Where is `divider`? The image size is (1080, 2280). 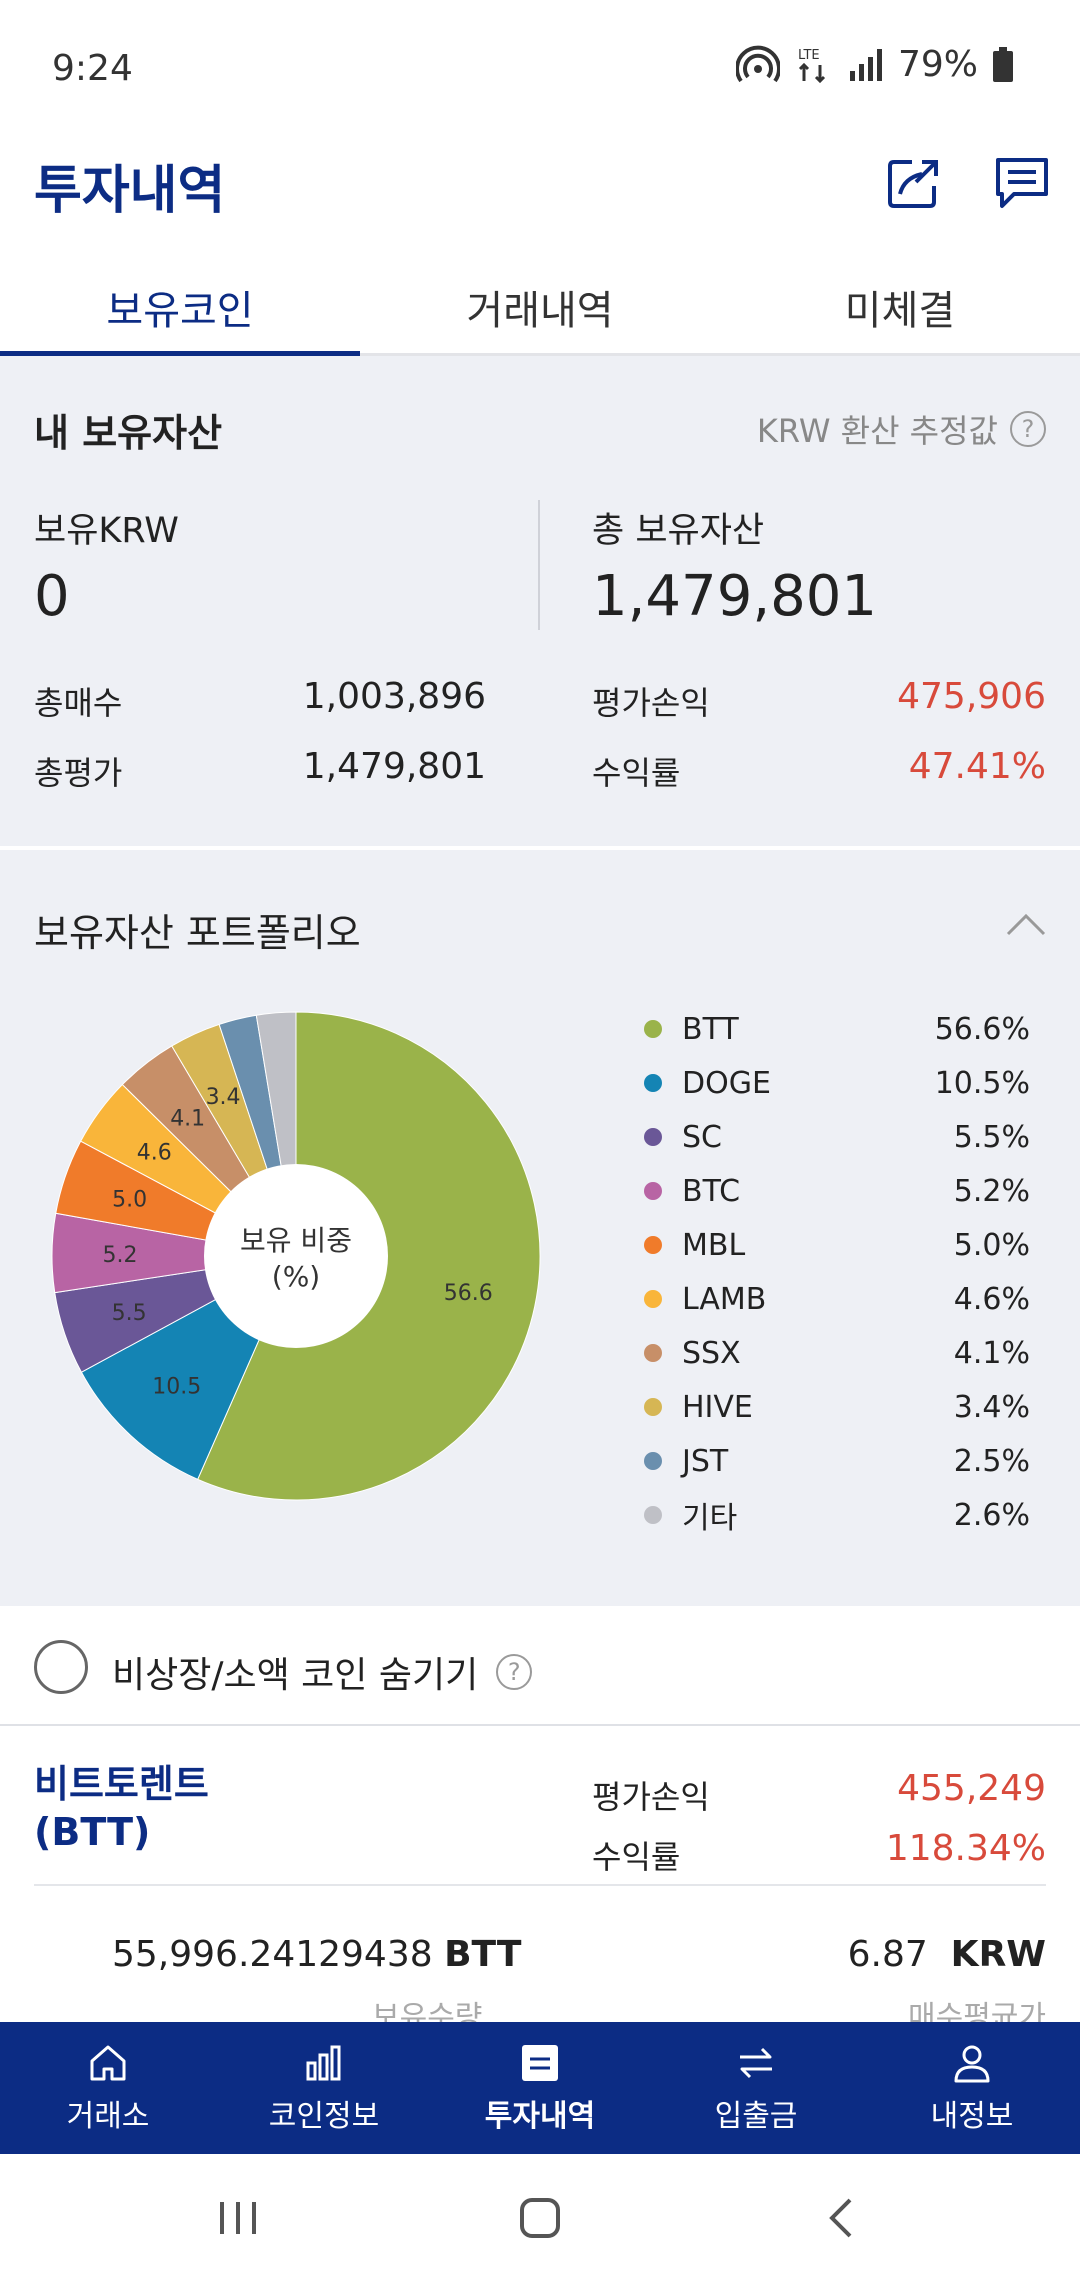 divider is located at coordinates (539, 565).